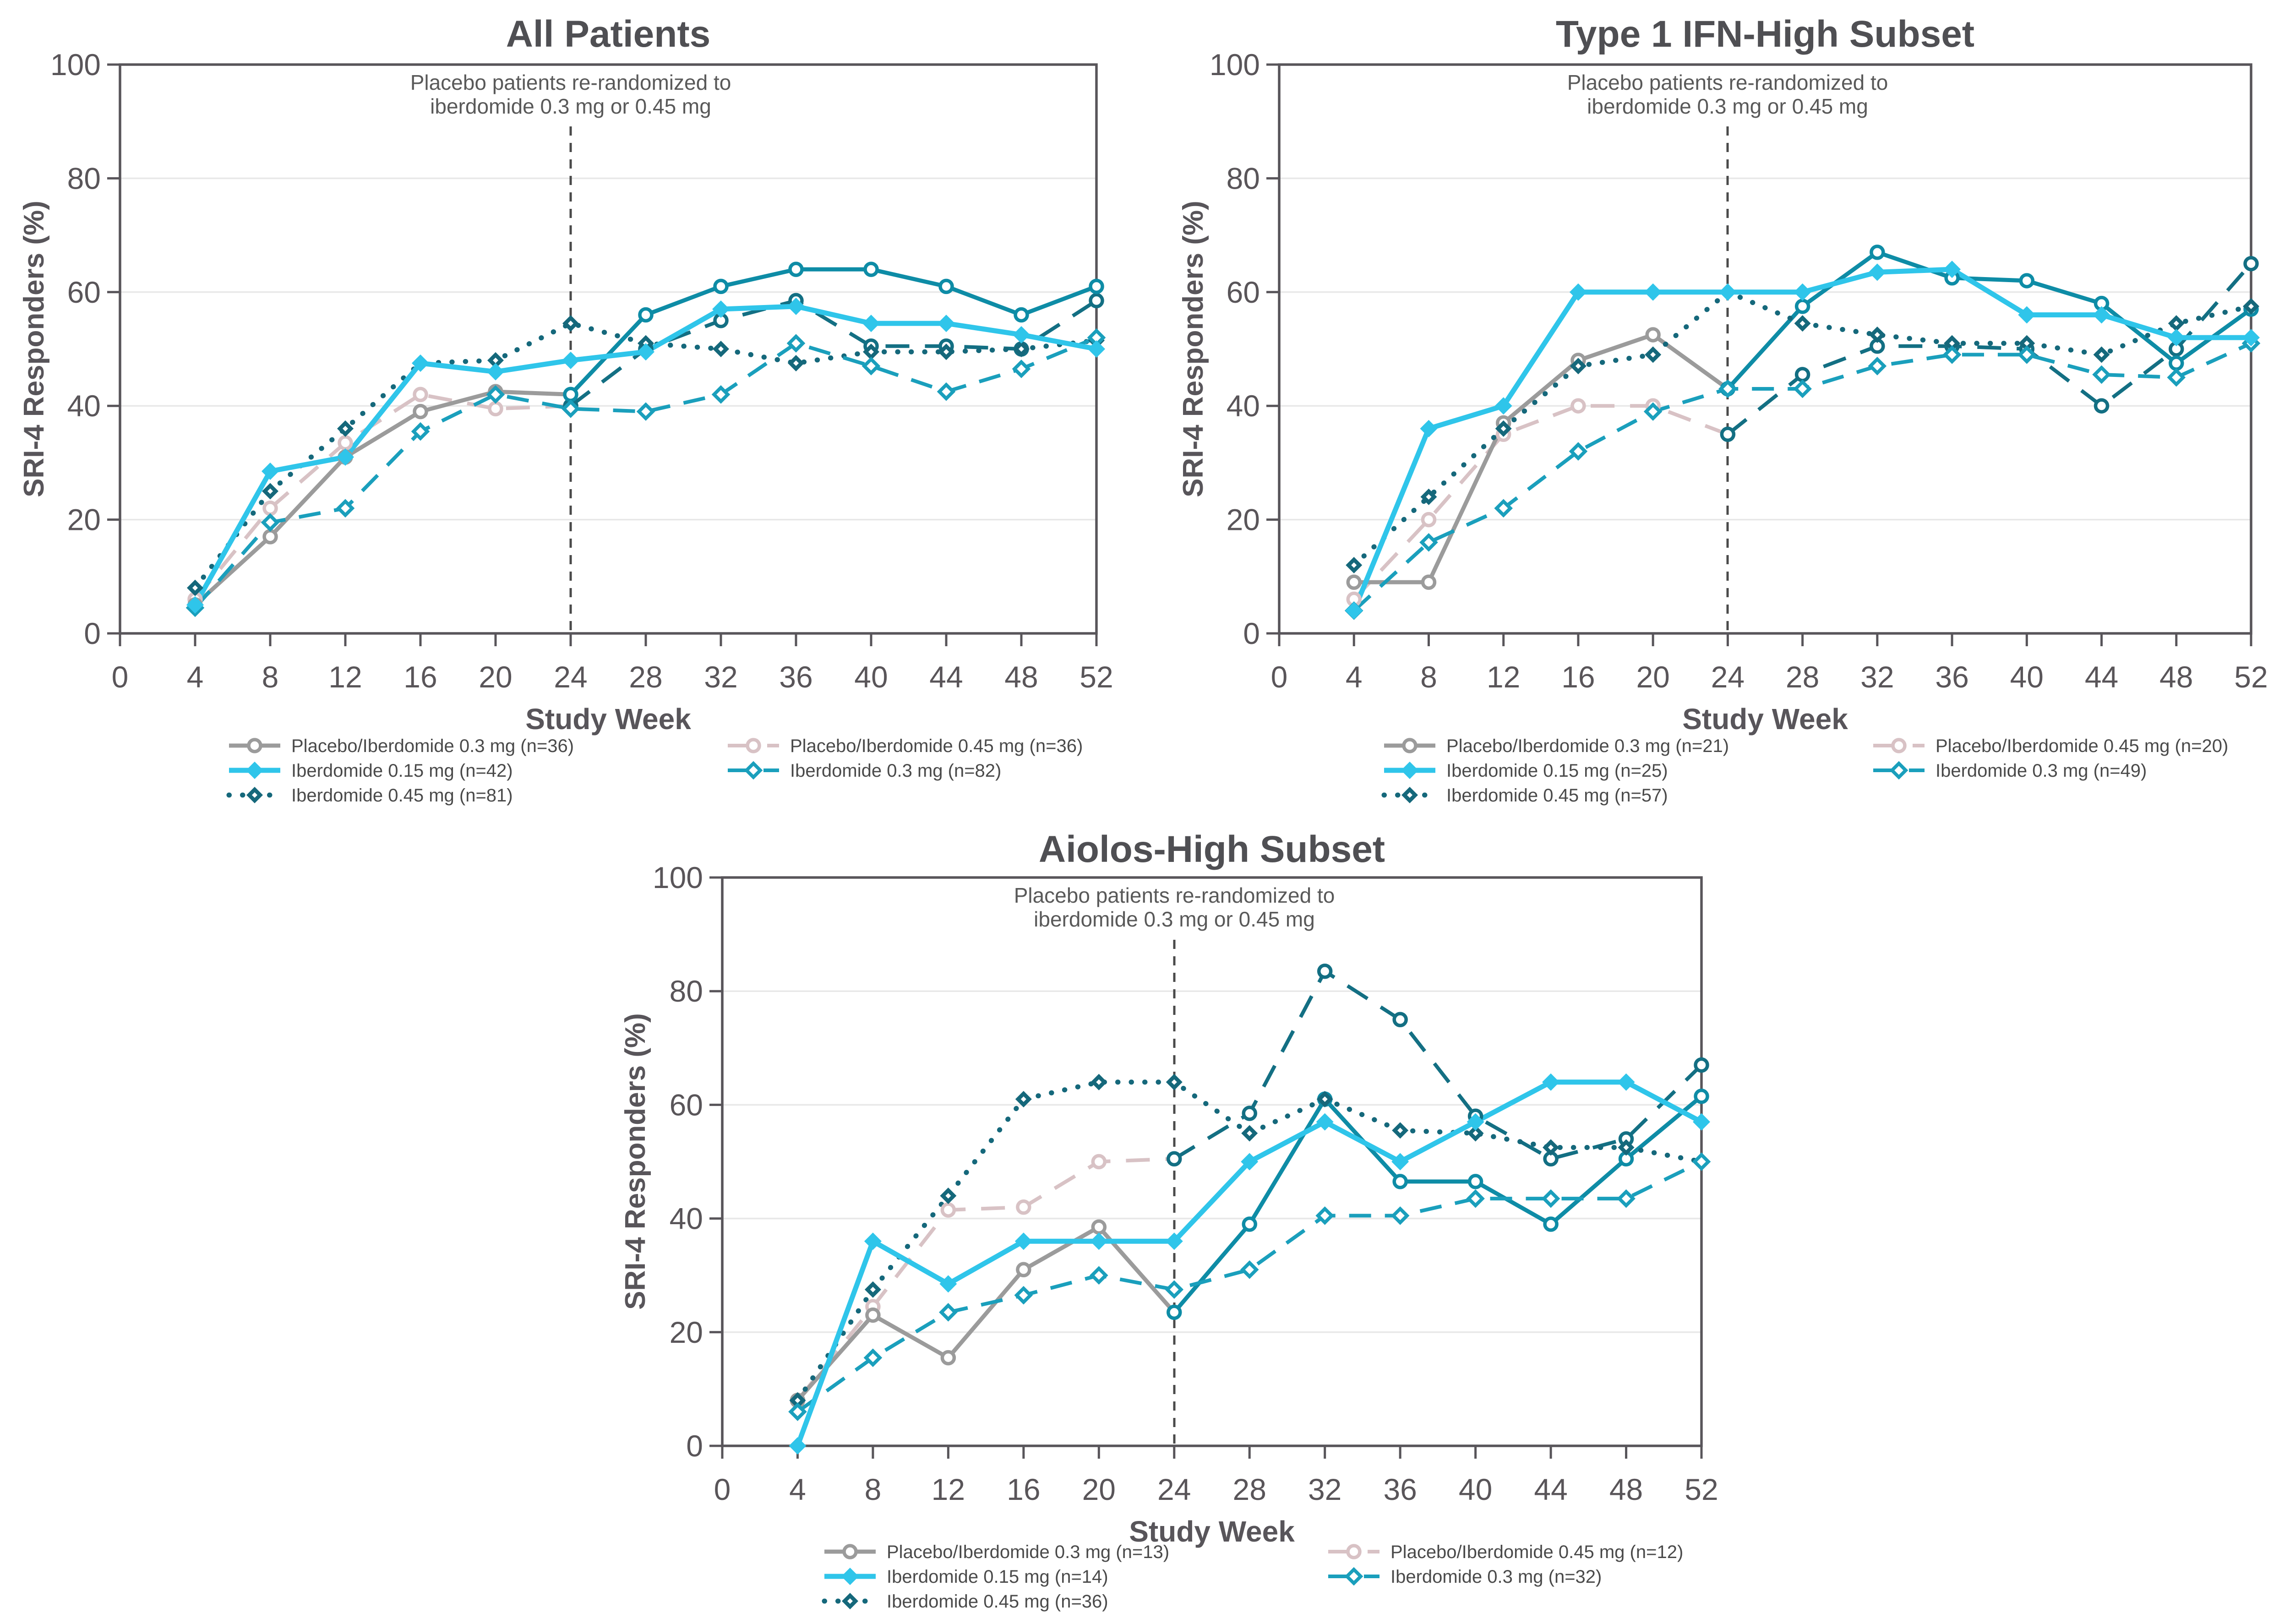 The image size is (2290, 1624). Describe the element at coordinates (2251, 264) in the screenshot. I see `marker-placebo045-wk52` at that location.